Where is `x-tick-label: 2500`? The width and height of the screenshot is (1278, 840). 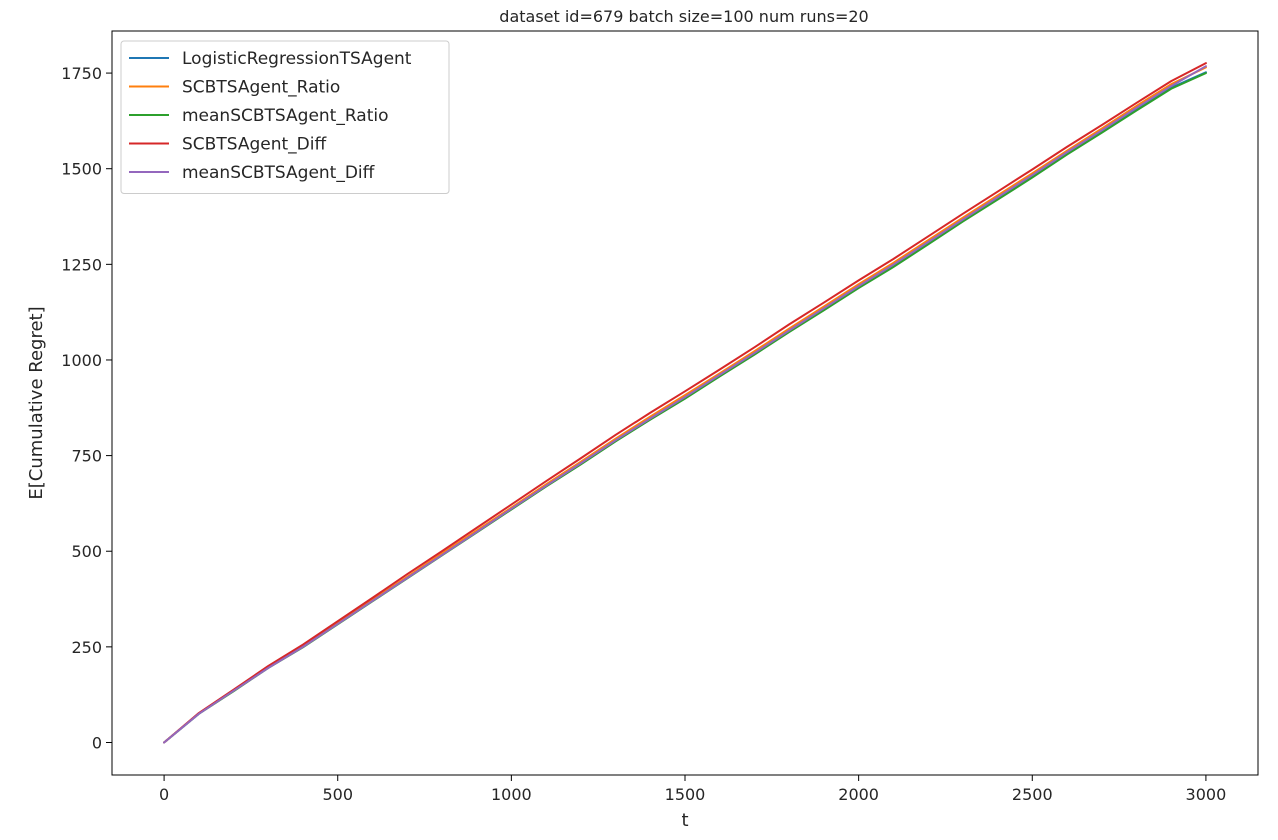
x-tick-label: 2500 is located at coordinates (1032, 794).